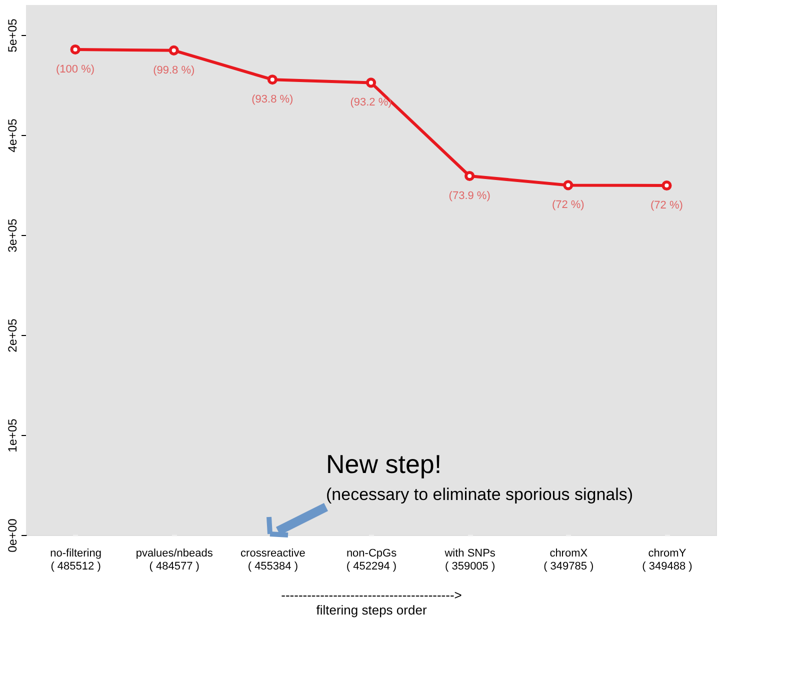  I want to click on annotation: (99.8 %), so click(174, 70).